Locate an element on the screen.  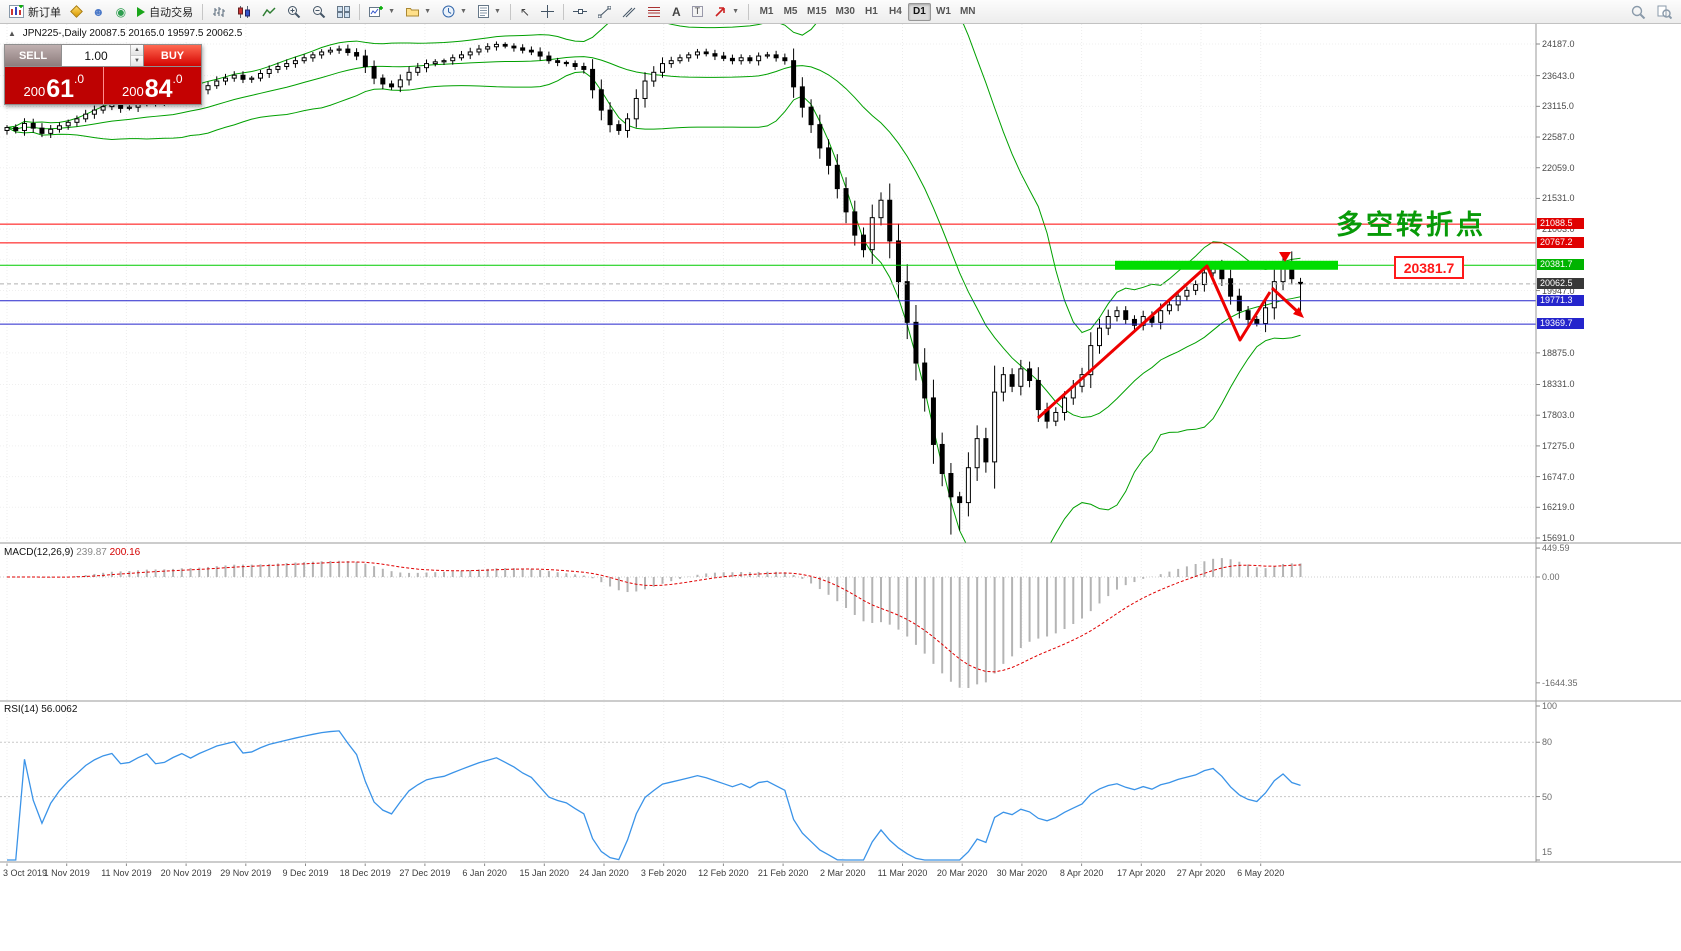
timeframe-button-m30: M30 is located at coordinates (845, 11).